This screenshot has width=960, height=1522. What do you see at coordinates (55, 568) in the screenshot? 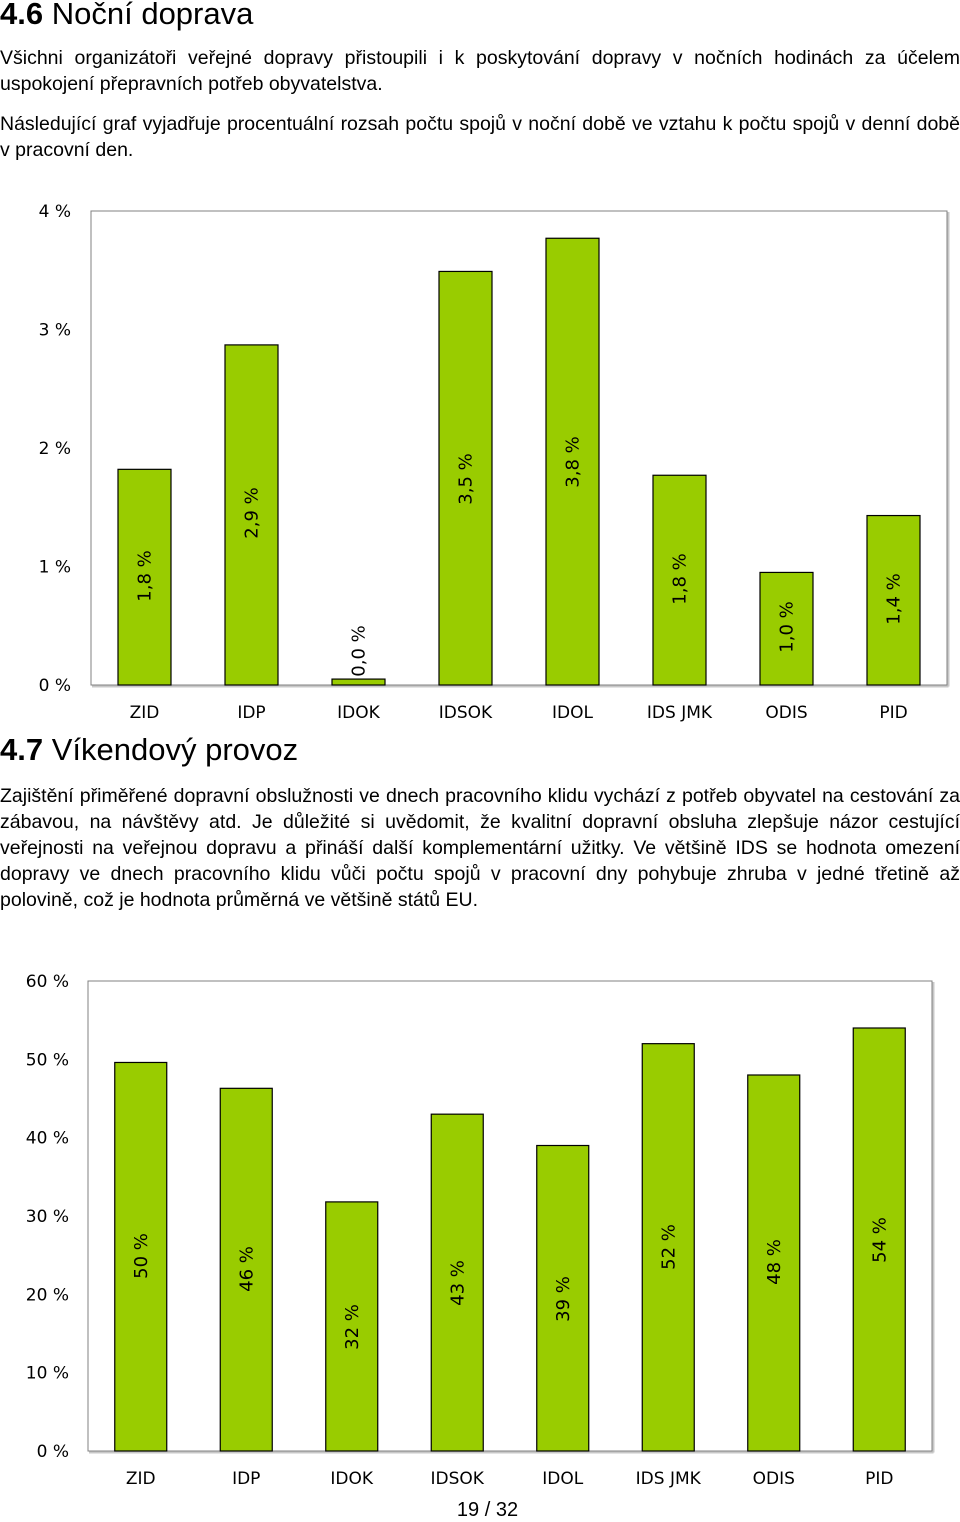
I see `y-tick-label: 1 %` at bounding box center [55, 568].